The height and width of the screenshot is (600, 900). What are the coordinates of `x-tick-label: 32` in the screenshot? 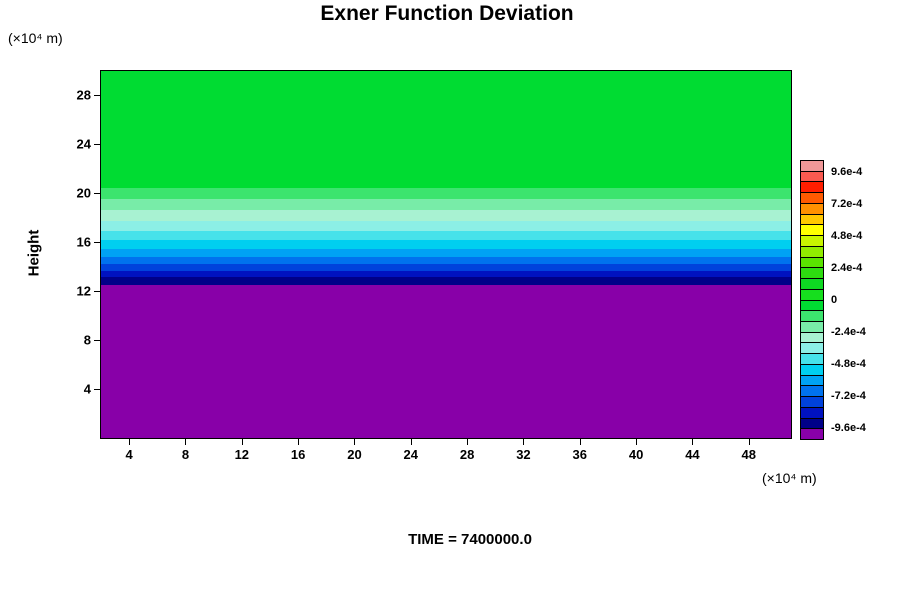 It's located at (523, 454).